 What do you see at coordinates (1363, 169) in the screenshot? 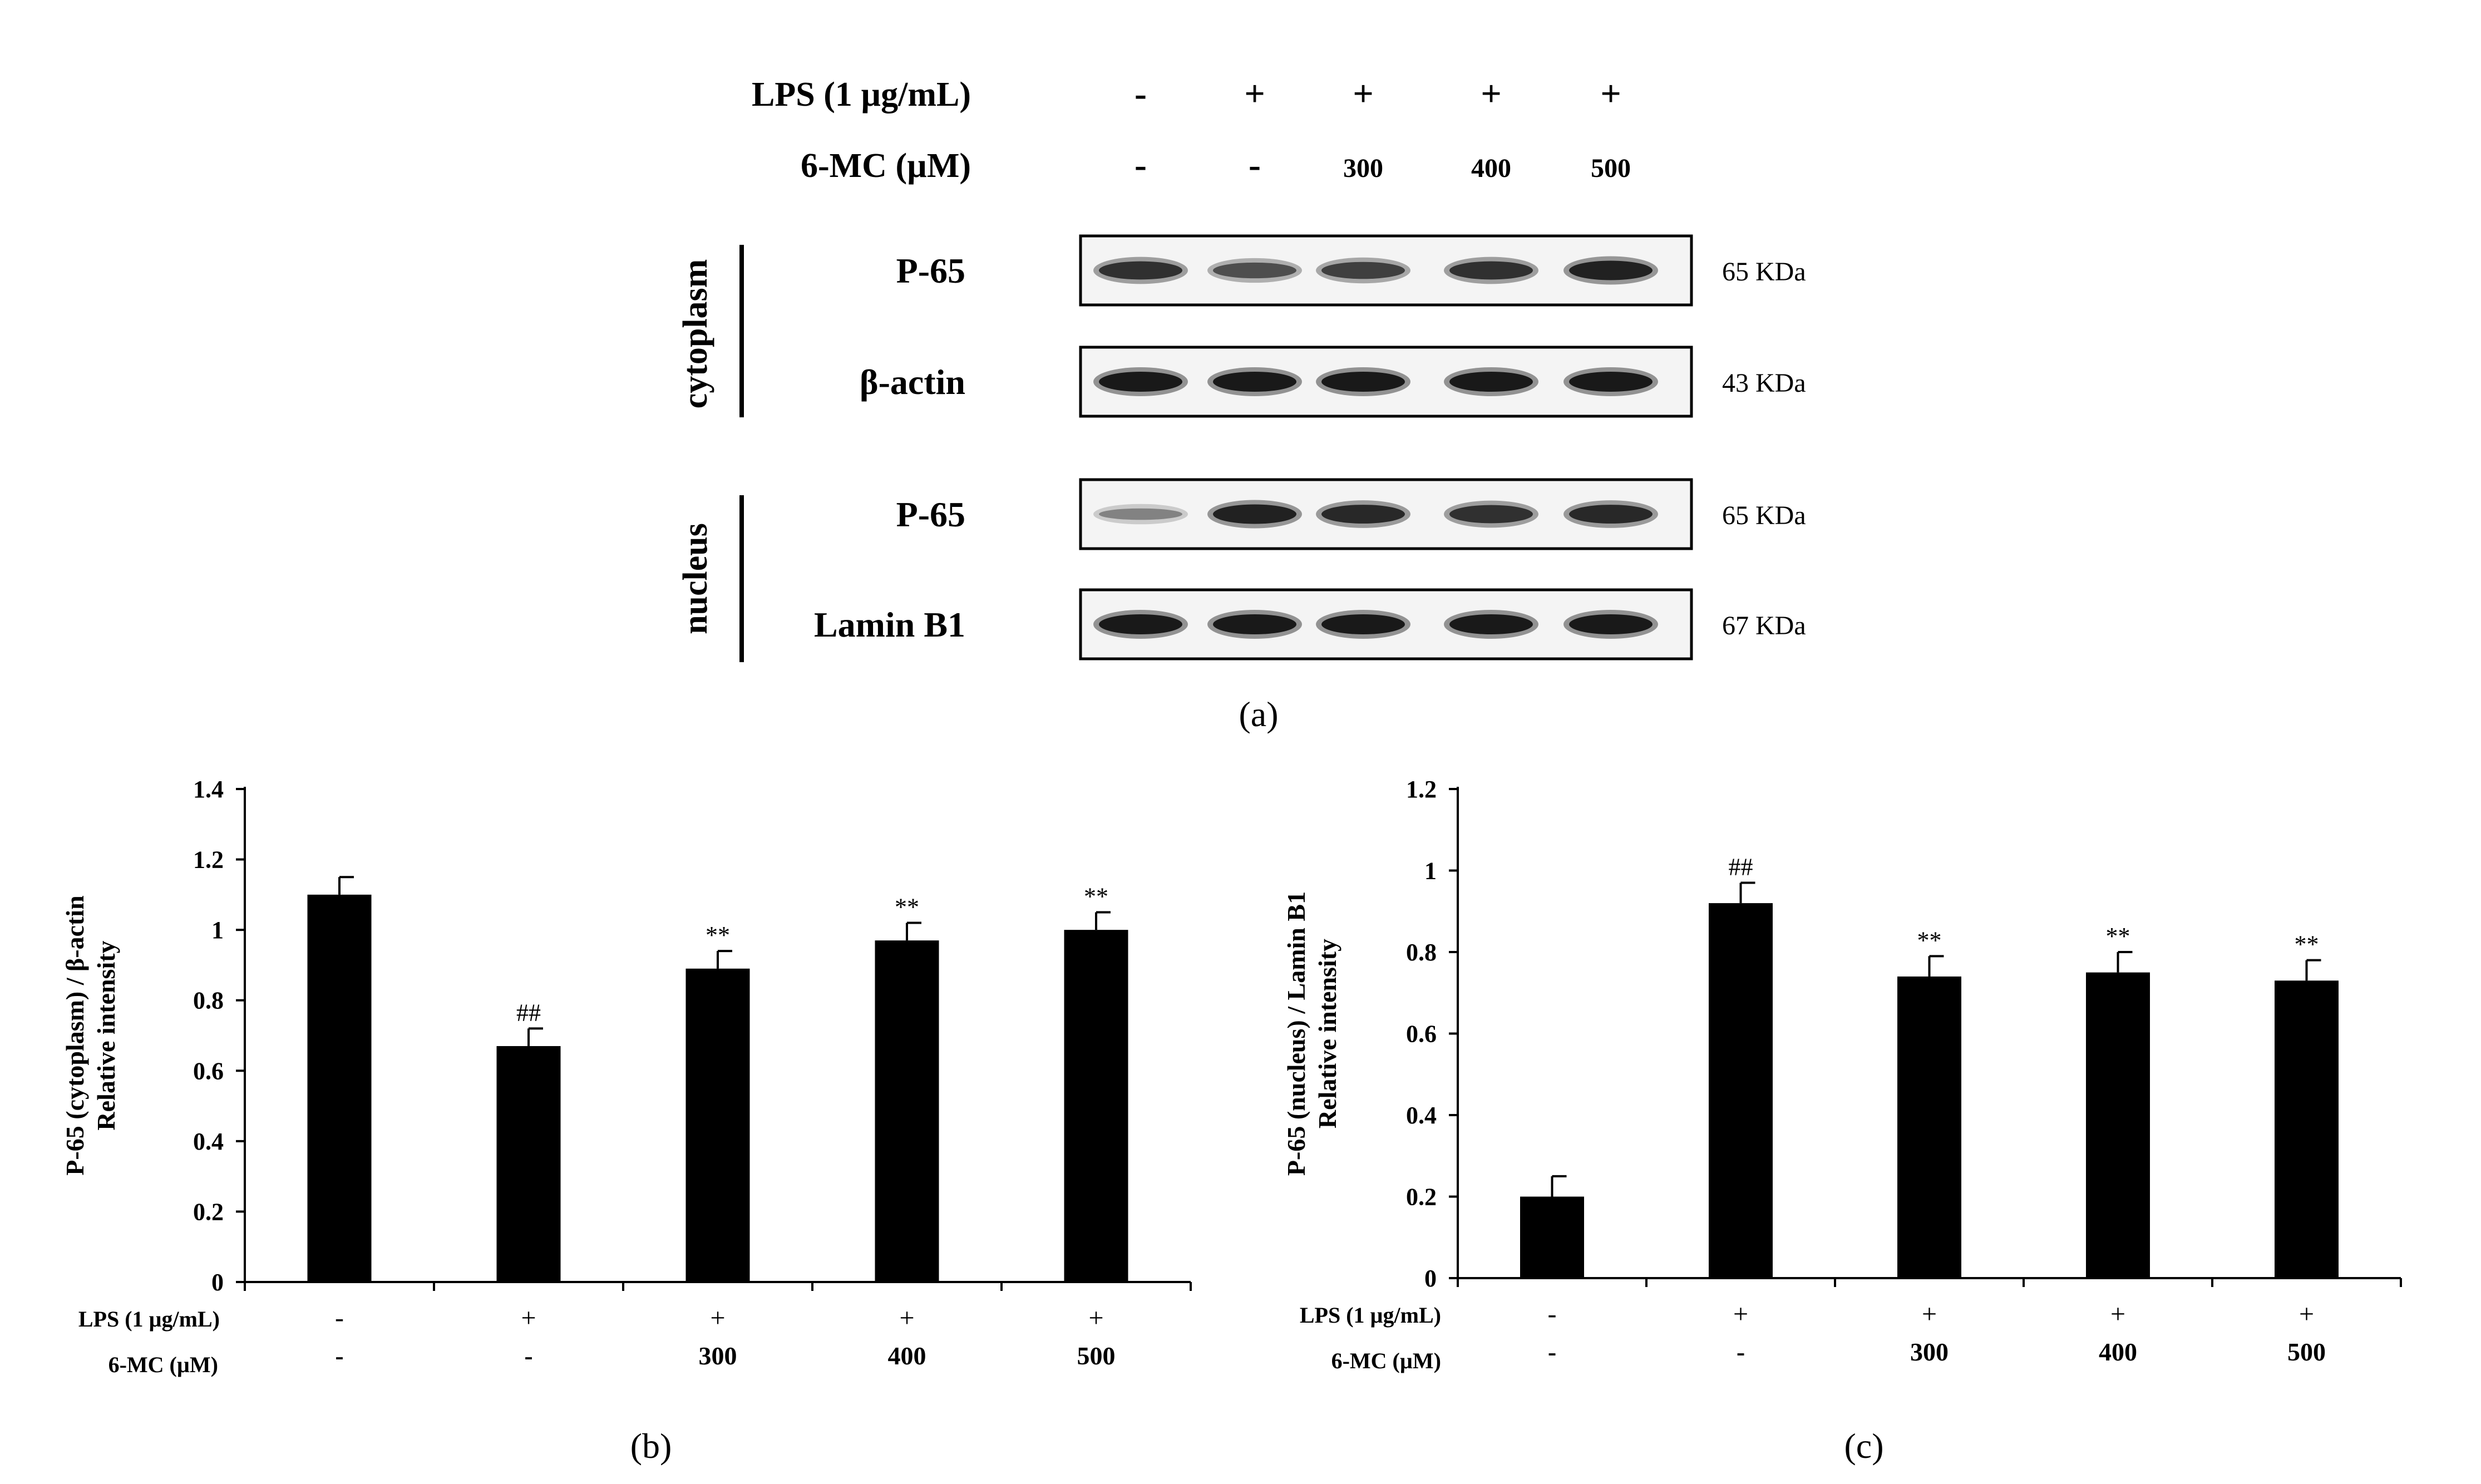
I see `condition-value: 300` at bounding box center [1363, 169].